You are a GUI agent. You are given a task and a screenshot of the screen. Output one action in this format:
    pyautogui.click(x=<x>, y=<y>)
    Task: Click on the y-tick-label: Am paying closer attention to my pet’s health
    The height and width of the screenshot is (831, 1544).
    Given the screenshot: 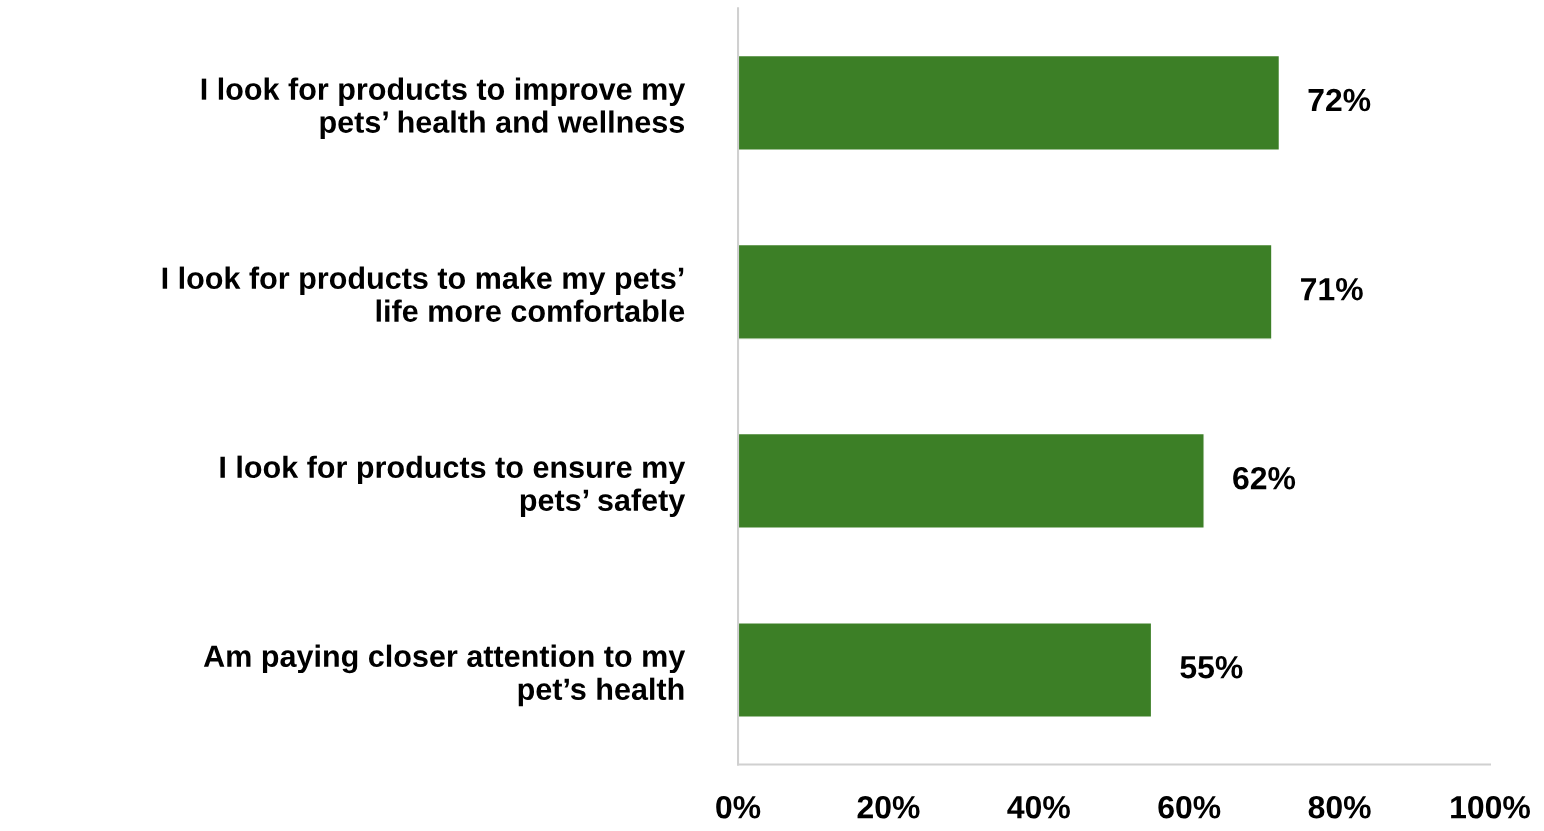 What is the action you would take?
    pyautogui.click(x=444, y=675)
    